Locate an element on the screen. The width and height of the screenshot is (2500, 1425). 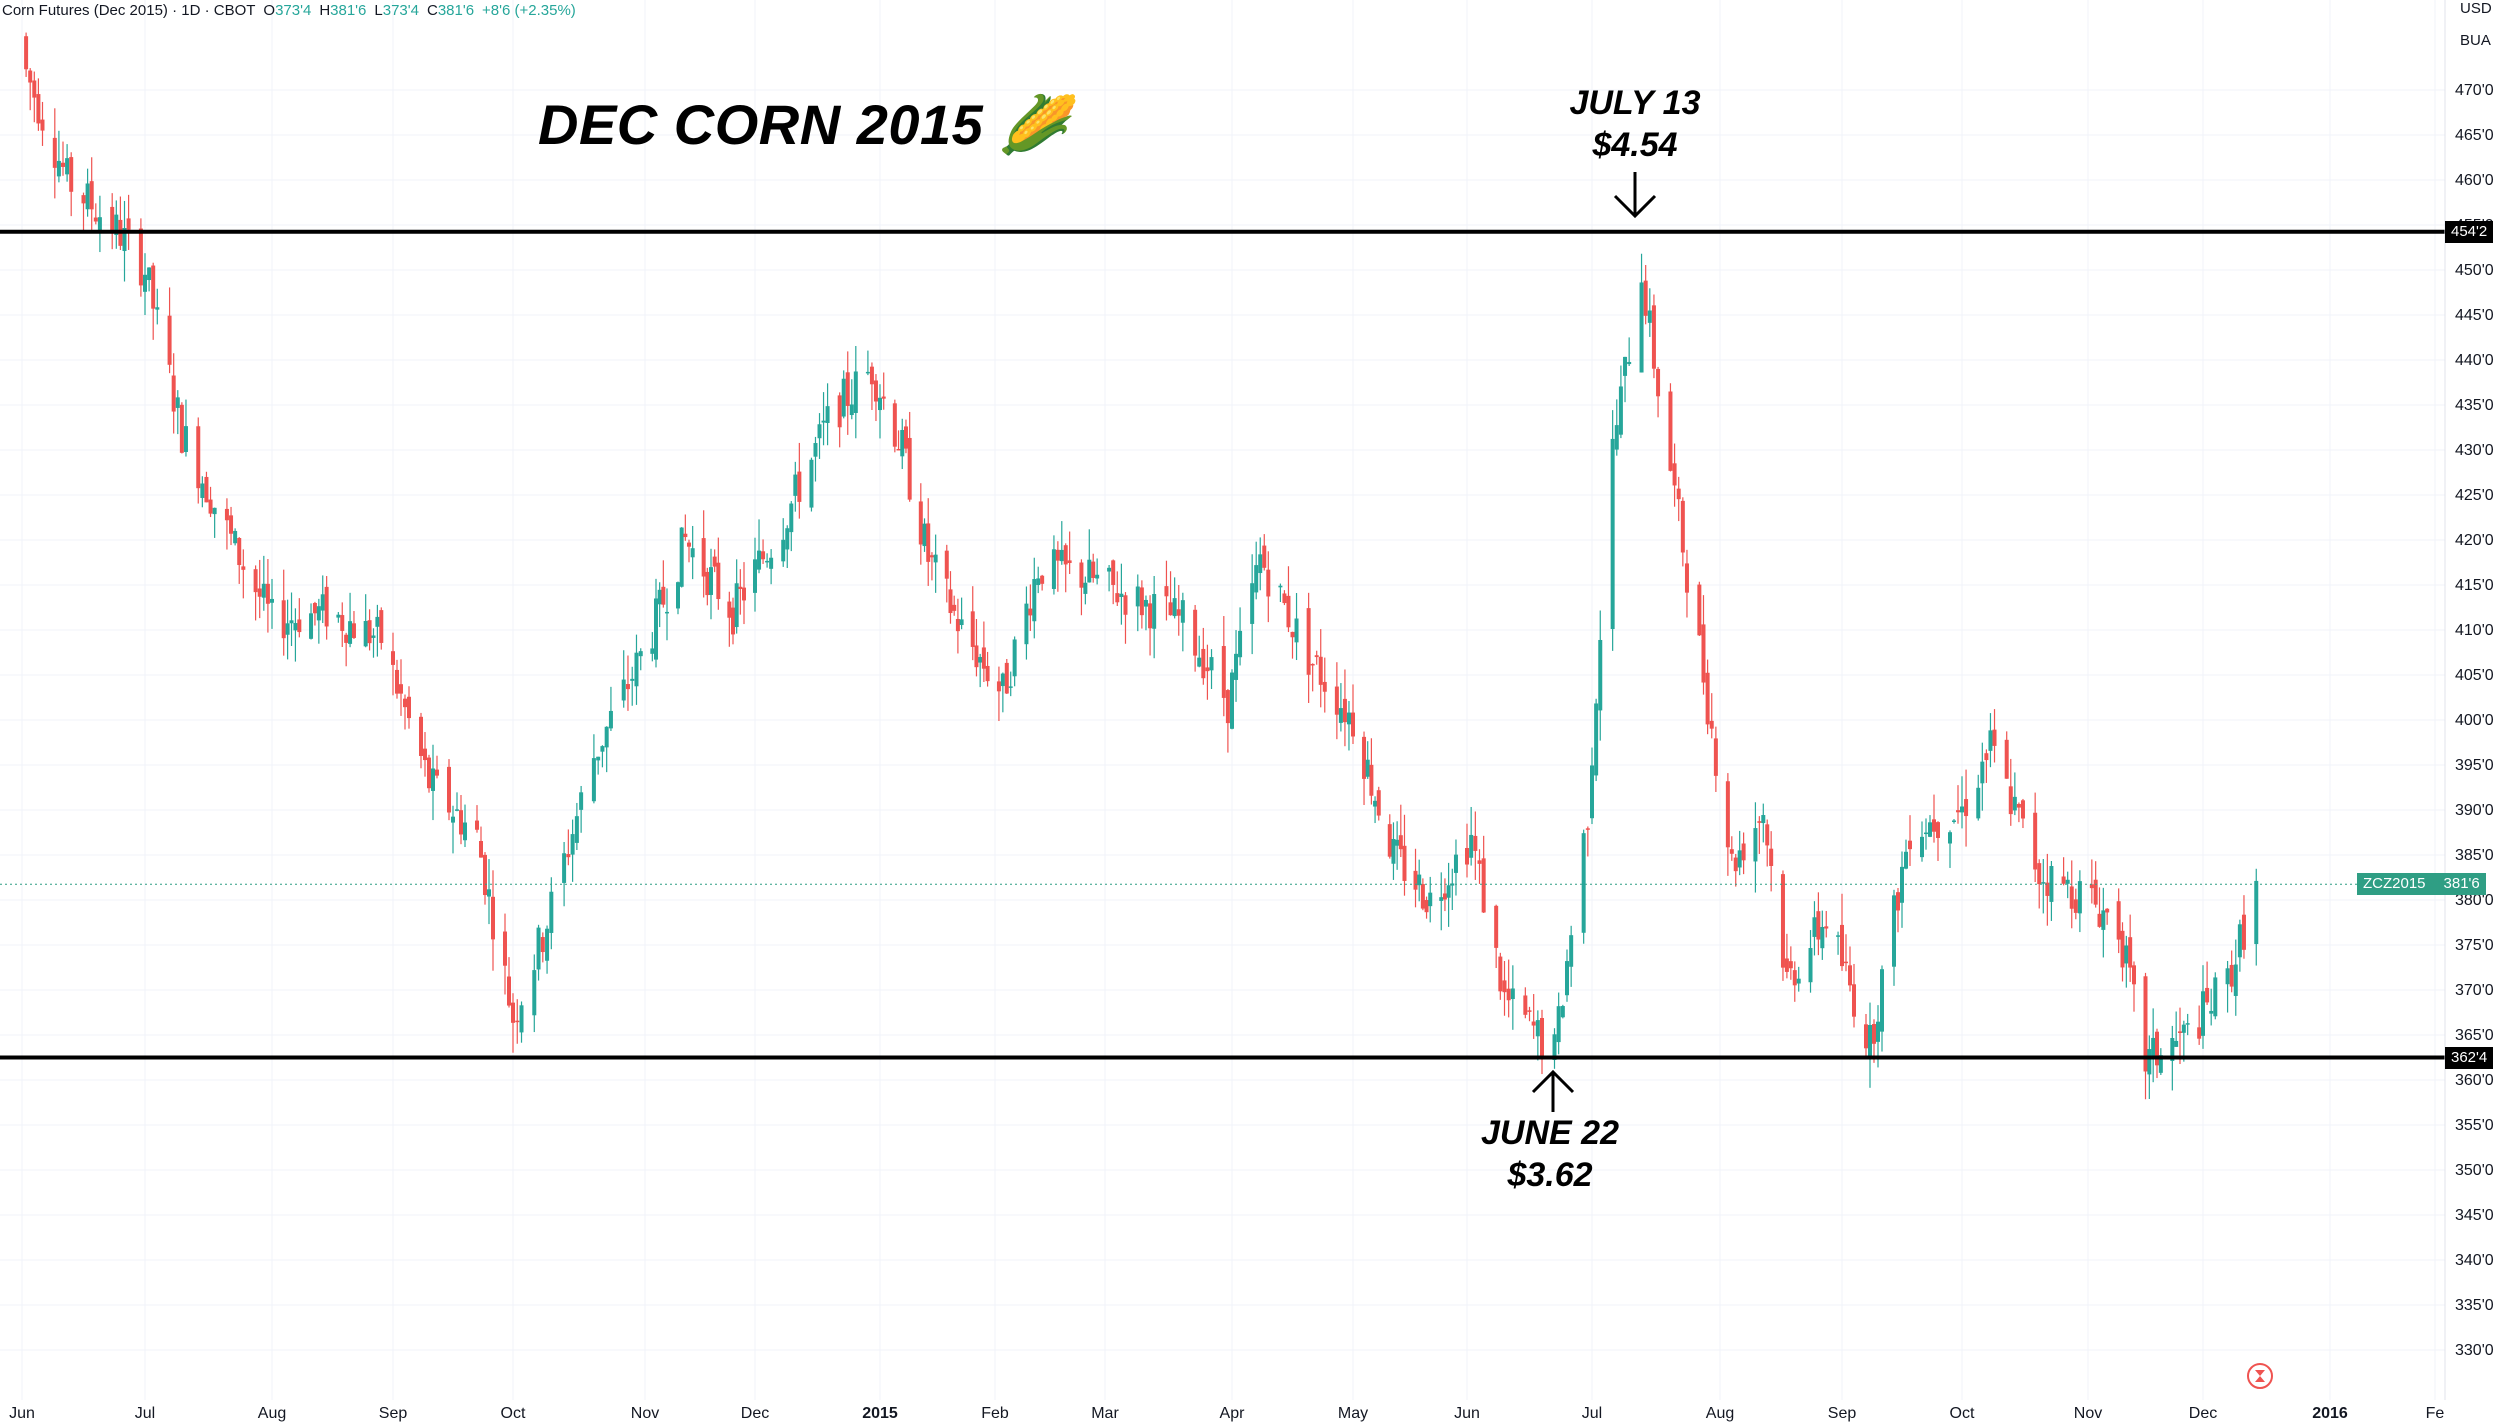
up-arrow-icon is located at coordinates (1553, 1090).